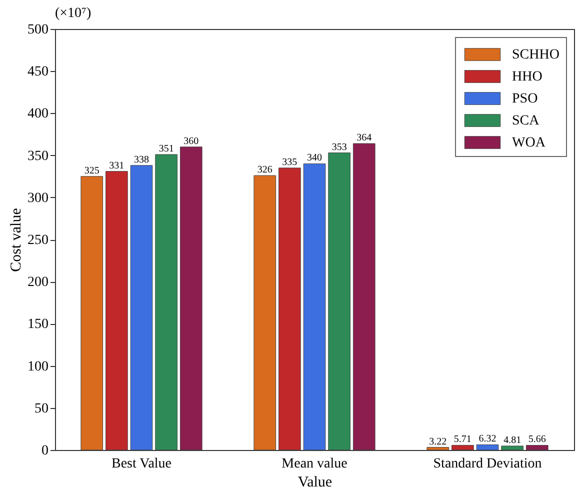 The height and width of the screenshot is (495, 582). Describe the element at coordinates (525, 99) in the screenshot. I see `legend-label: PSO` at that location.